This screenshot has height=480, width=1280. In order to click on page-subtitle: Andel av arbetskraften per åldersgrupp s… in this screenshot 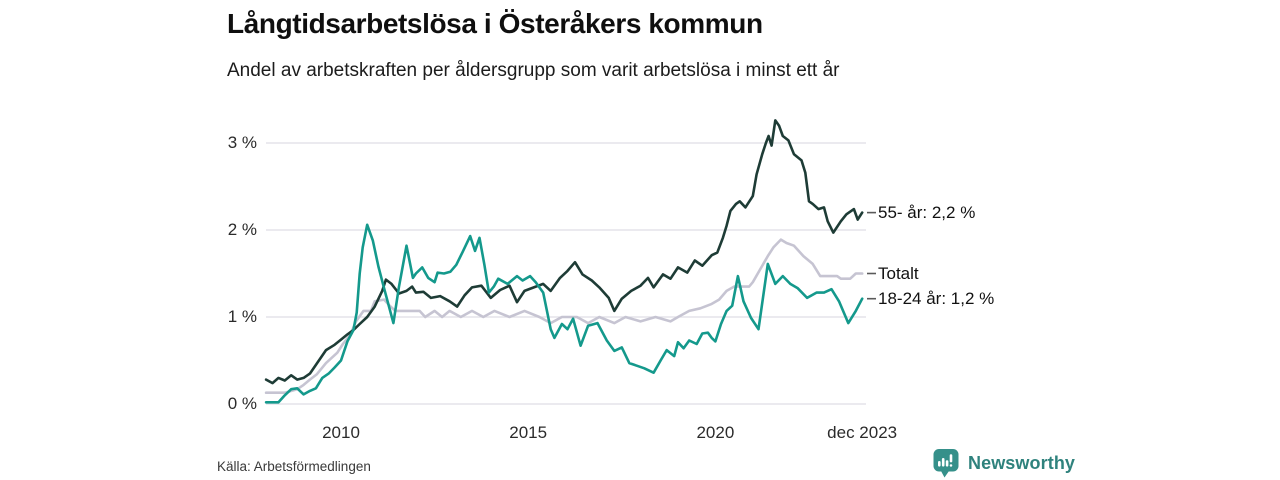, I will do `click(533, 70)`.